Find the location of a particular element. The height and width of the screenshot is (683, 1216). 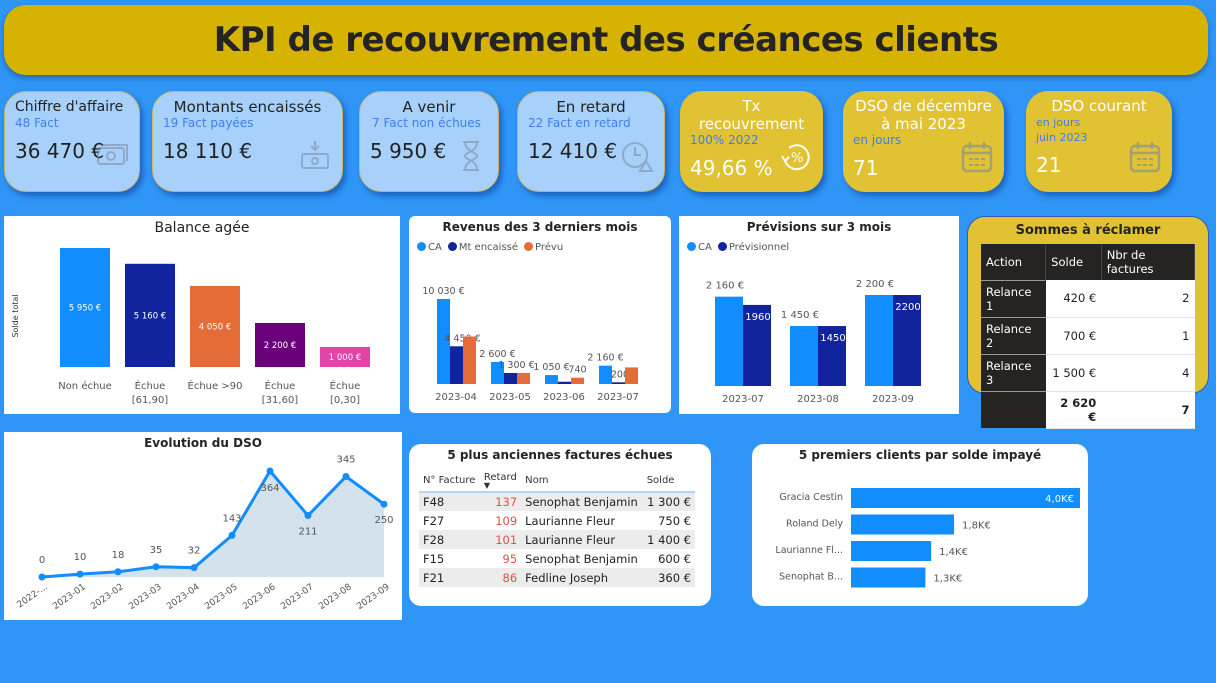

kpi-value: 5 950 € is located at coordinates (408, 151).